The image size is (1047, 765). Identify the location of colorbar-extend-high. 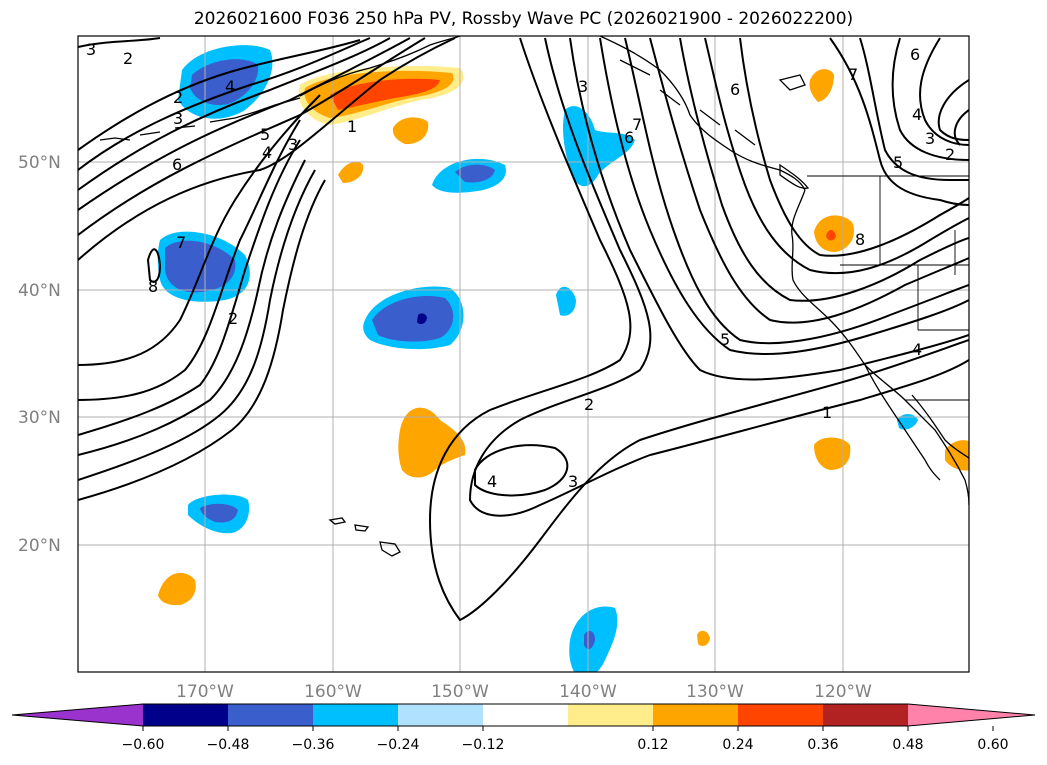
(971, 715).